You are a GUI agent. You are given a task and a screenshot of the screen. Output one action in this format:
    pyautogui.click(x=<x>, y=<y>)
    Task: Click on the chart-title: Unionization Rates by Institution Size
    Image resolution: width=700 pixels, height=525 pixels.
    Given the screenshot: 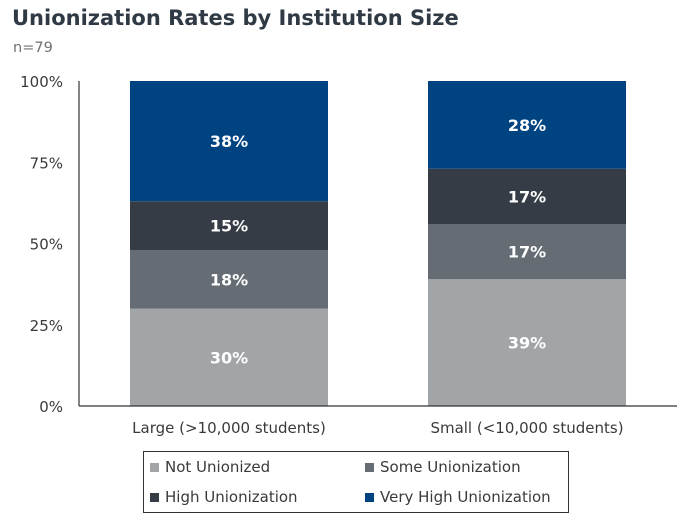 What is the action you would take?
    pyautogui.click(x=235, y=18)
    